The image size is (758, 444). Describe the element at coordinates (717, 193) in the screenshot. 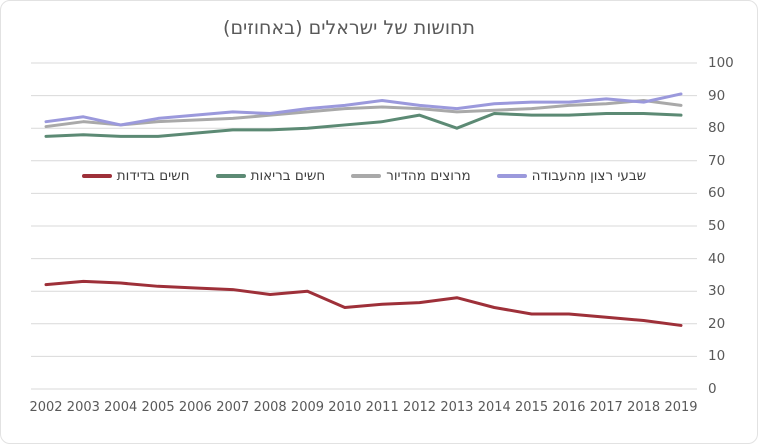

I see `y-tick-label: 60` at that location.